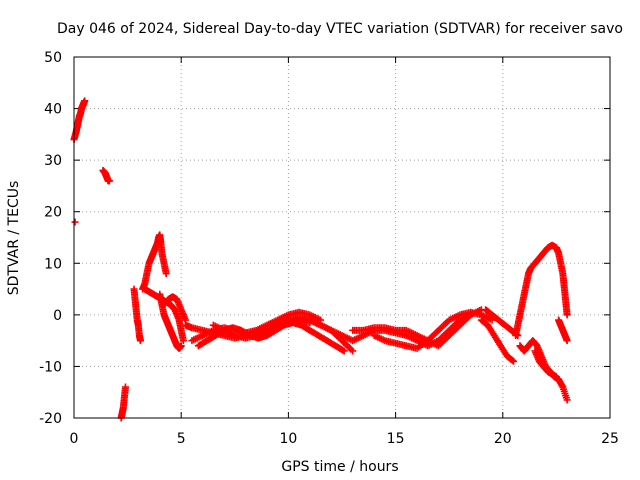  Describe the element at coordinates (74, 439) in the screenshot. I see `x-tick-label: 0` at that location.